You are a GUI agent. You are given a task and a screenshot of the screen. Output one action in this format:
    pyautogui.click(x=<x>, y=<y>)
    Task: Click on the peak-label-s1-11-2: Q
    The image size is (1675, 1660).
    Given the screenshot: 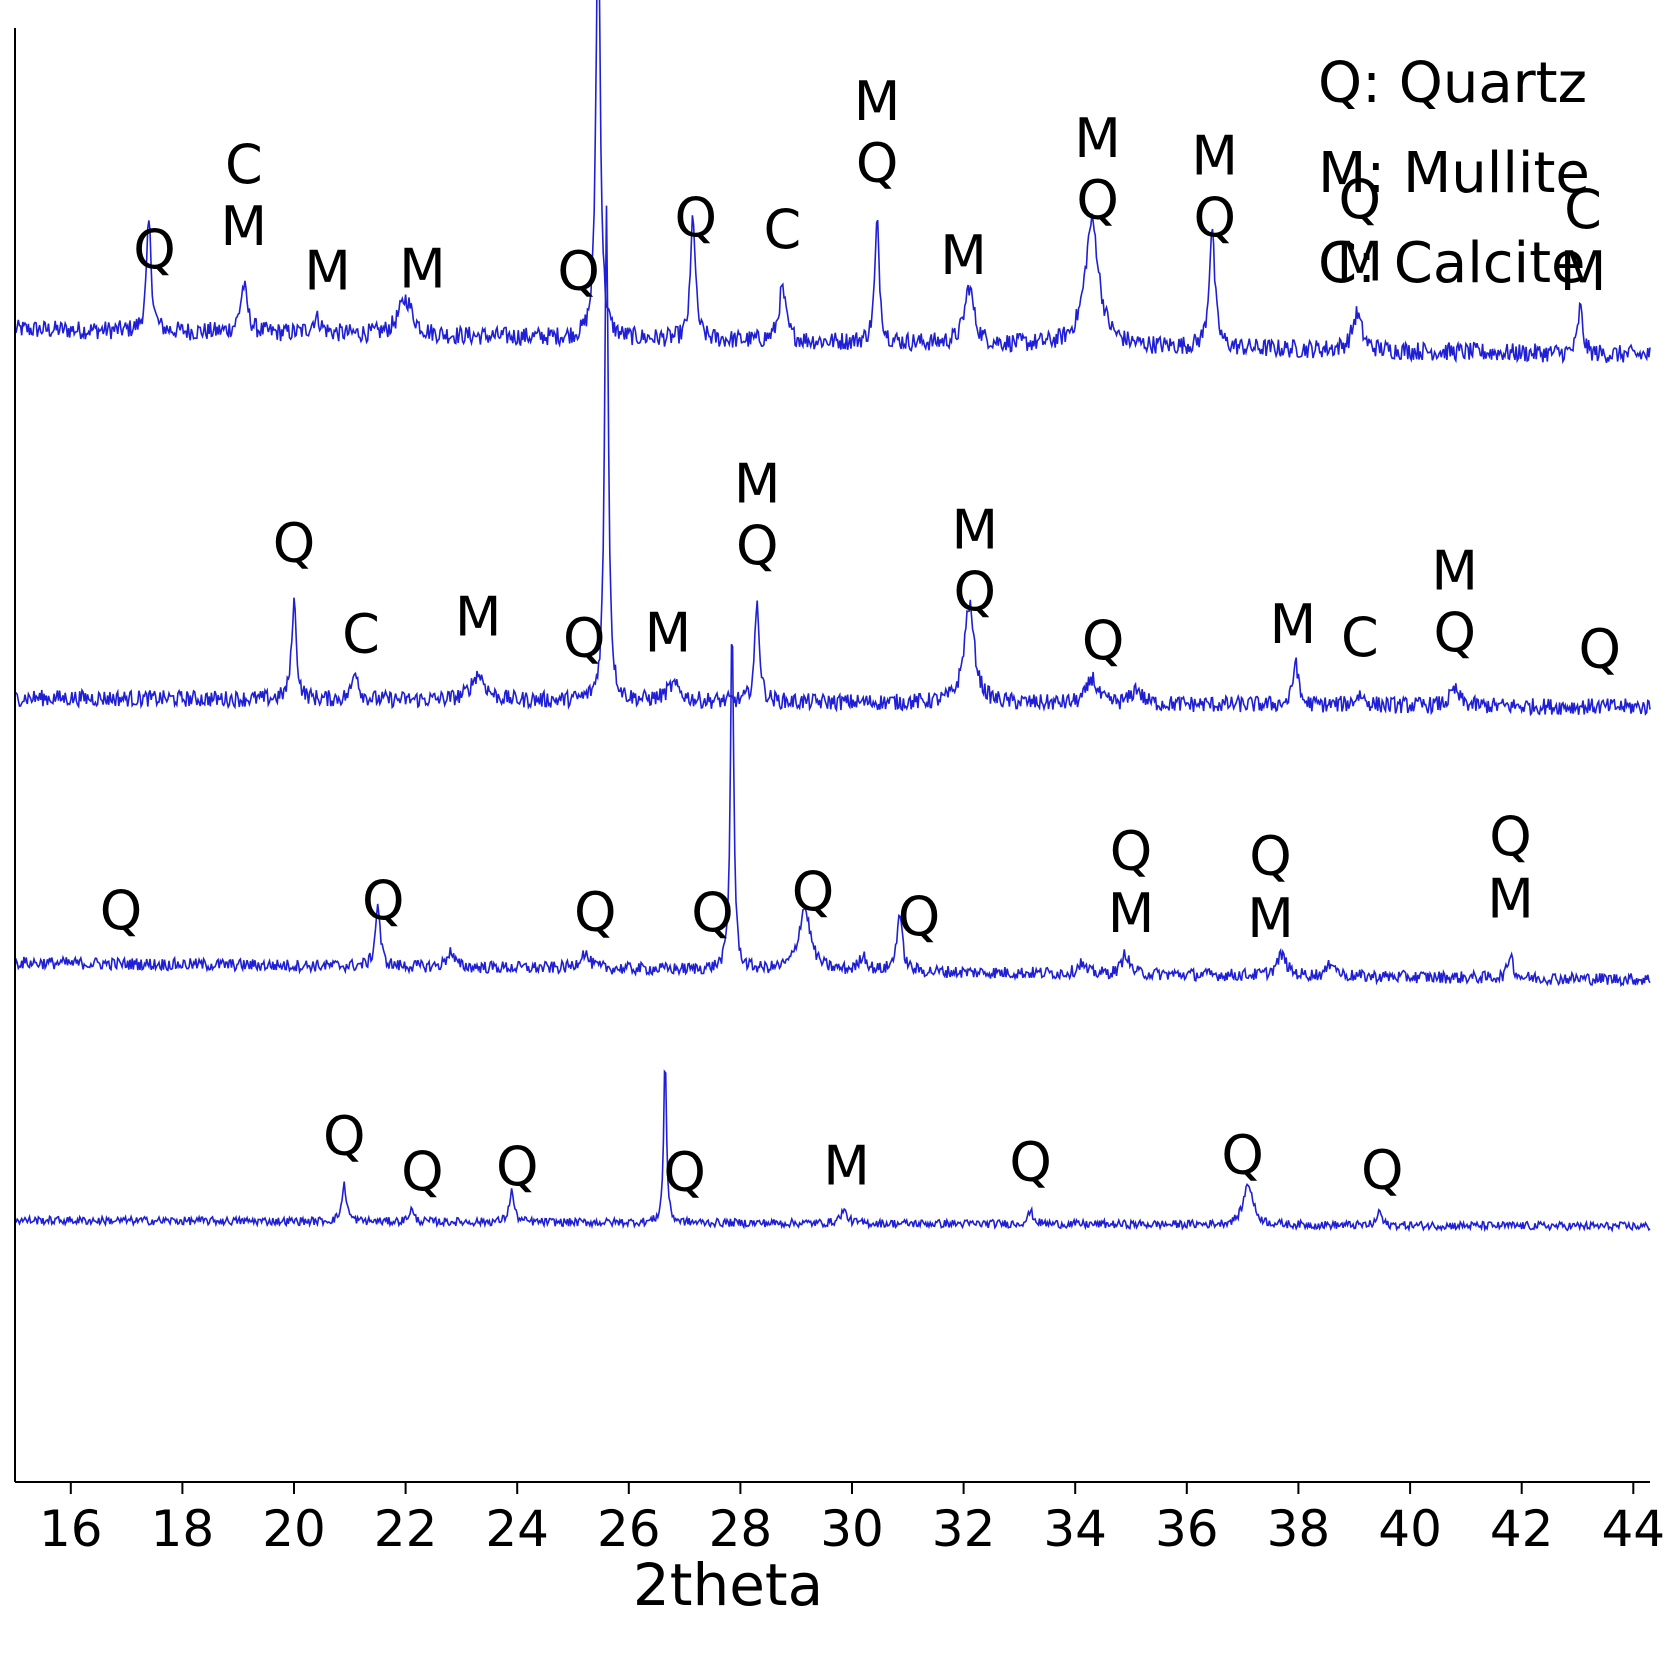 What is the action you would take?
    pyautogui.click(x=1214, y=217)
    